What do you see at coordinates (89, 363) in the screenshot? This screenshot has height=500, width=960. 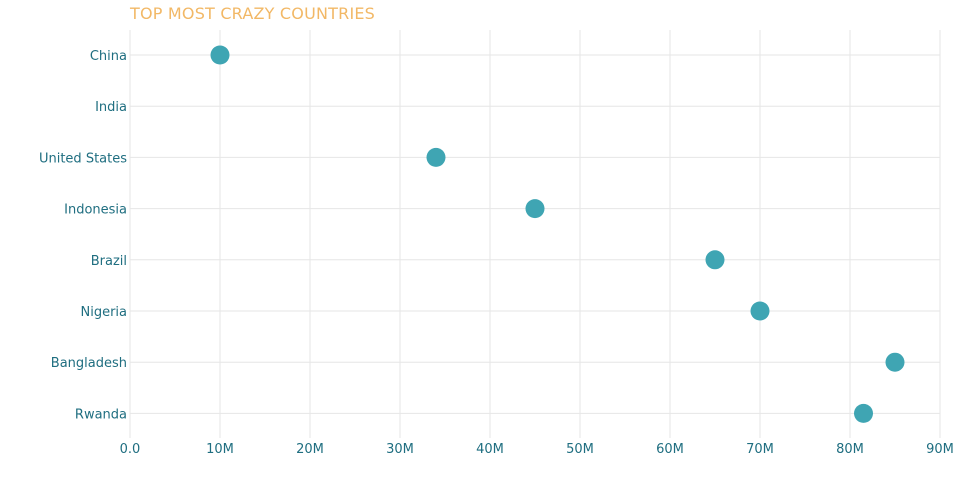 I see `y-tick-label: Bangladesh` at bounding box center [89, 363].